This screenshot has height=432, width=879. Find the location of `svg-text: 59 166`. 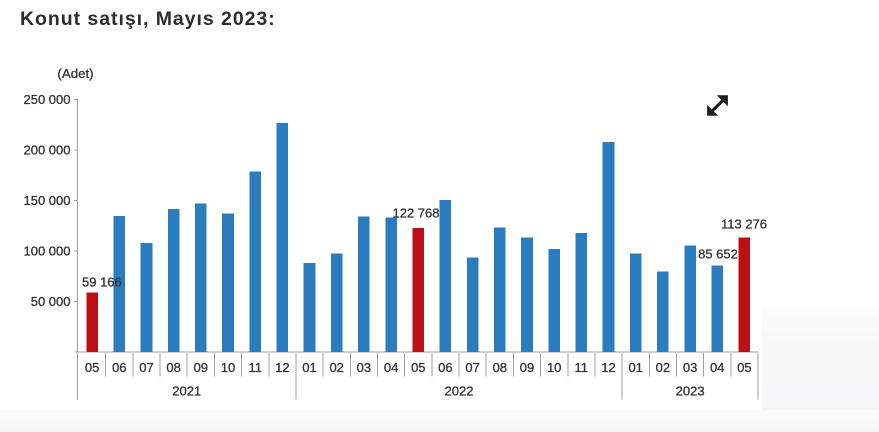

svg-text: 59 166 is located at coordinates (102, 282).